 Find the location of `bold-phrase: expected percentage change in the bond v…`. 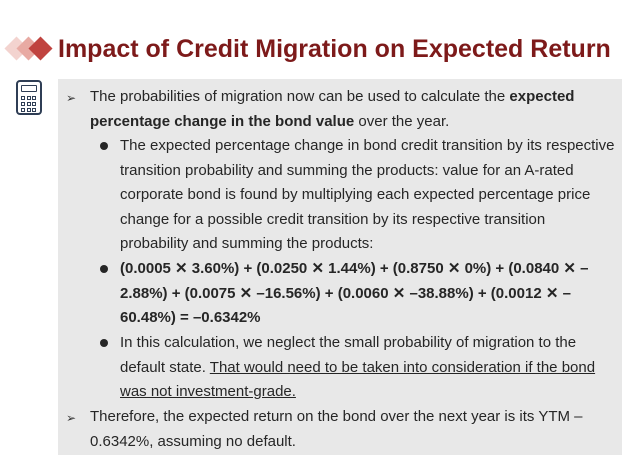

bold-phrase: expected percentage change in the bond v… is located at coordinates (332, 109).